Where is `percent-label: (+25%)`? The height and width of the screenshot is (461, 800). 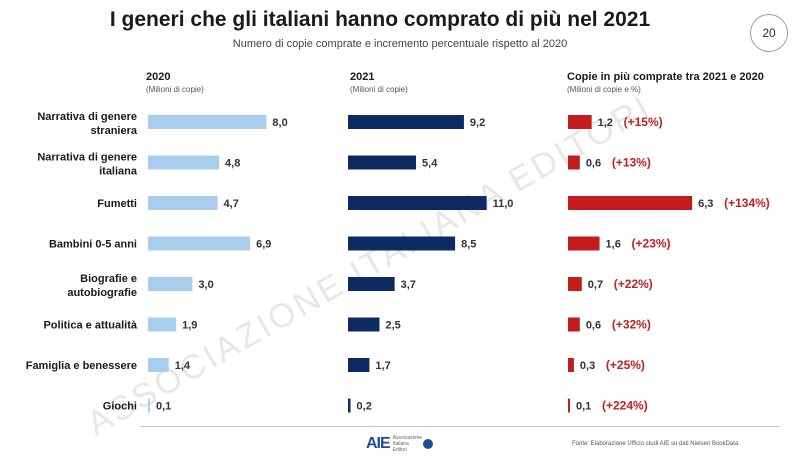 percent-label: (+25%) is located at coordinates (625, 365).